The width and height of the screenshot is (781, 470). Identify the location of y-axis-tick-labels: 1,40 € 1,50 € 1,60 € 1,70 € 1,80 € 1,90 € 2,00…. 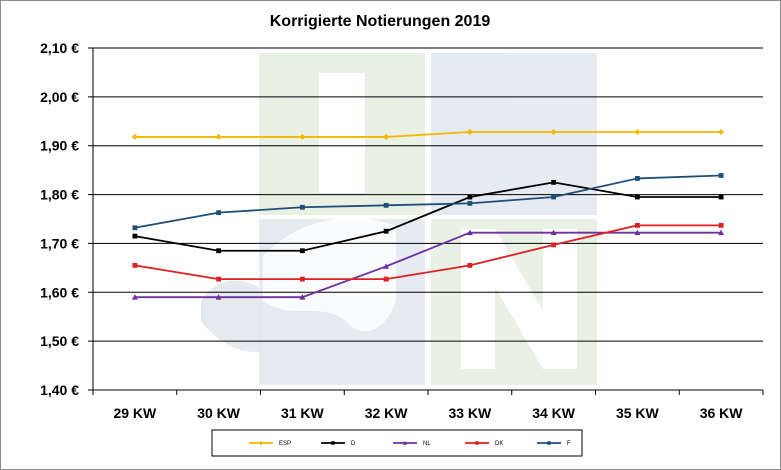
(59, 219).